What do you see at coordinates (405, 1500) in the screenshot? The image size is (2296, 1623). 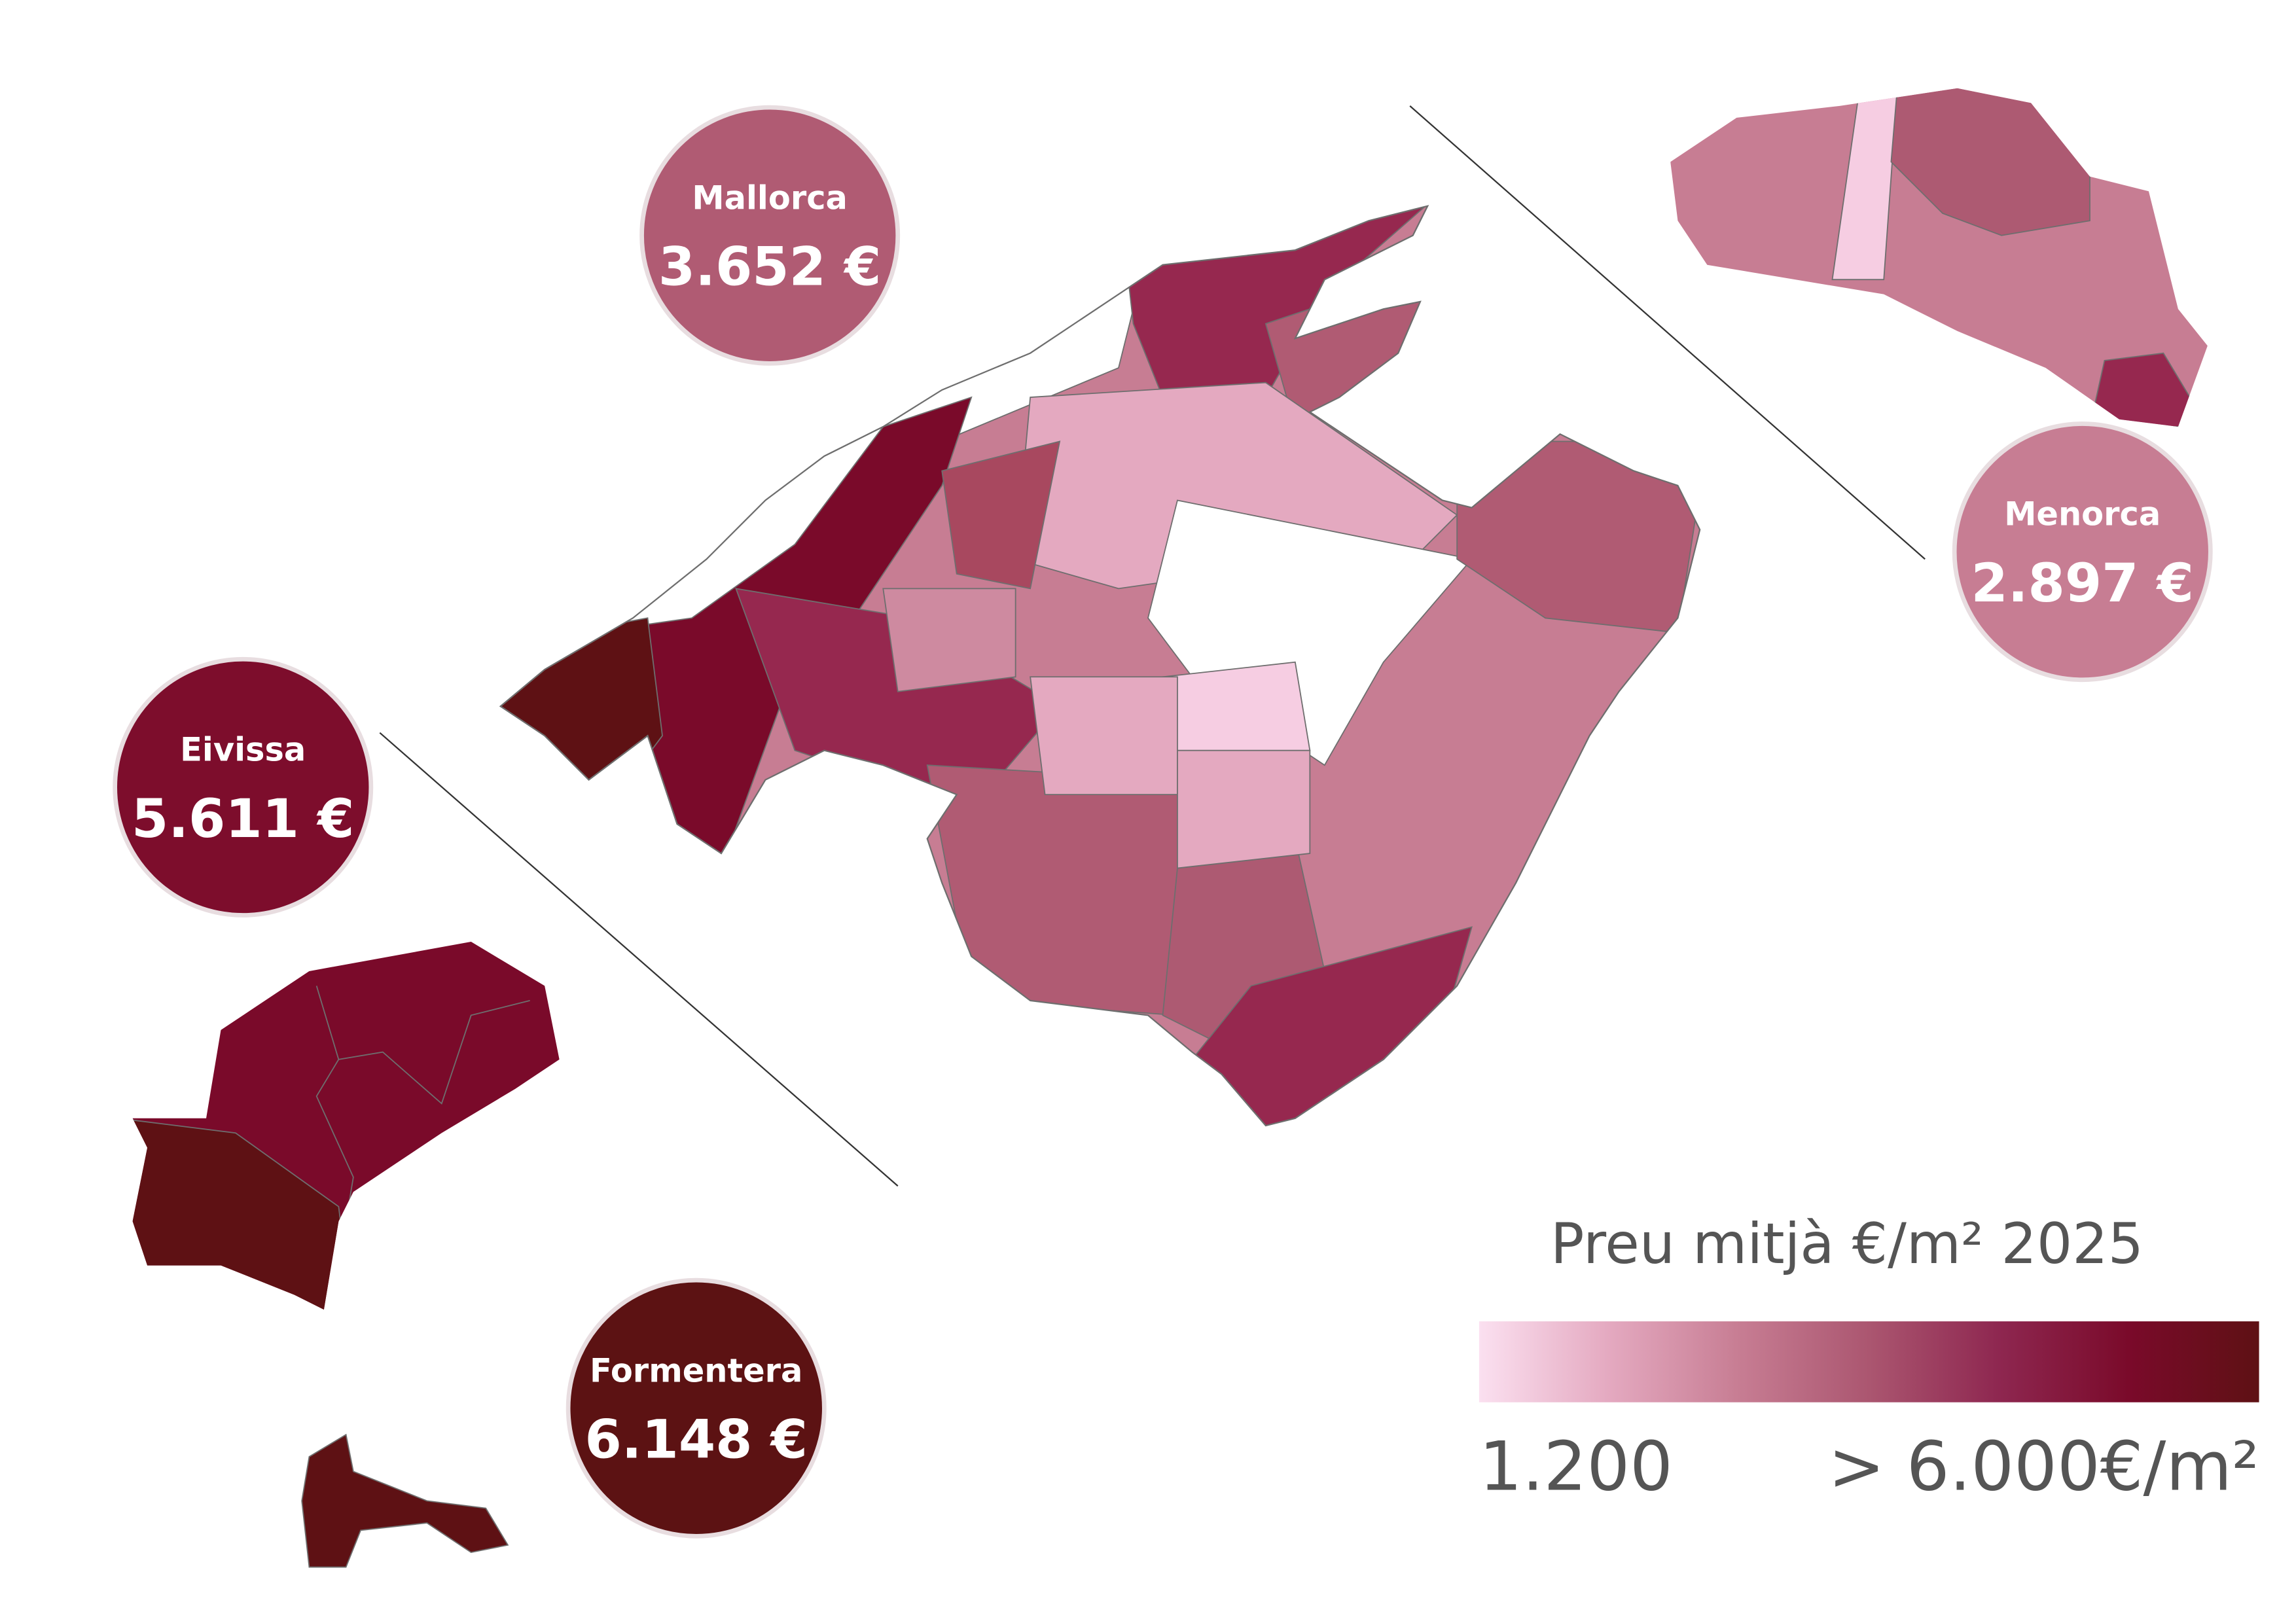 I see `formentera-map` at bounding box center [405, 1500].